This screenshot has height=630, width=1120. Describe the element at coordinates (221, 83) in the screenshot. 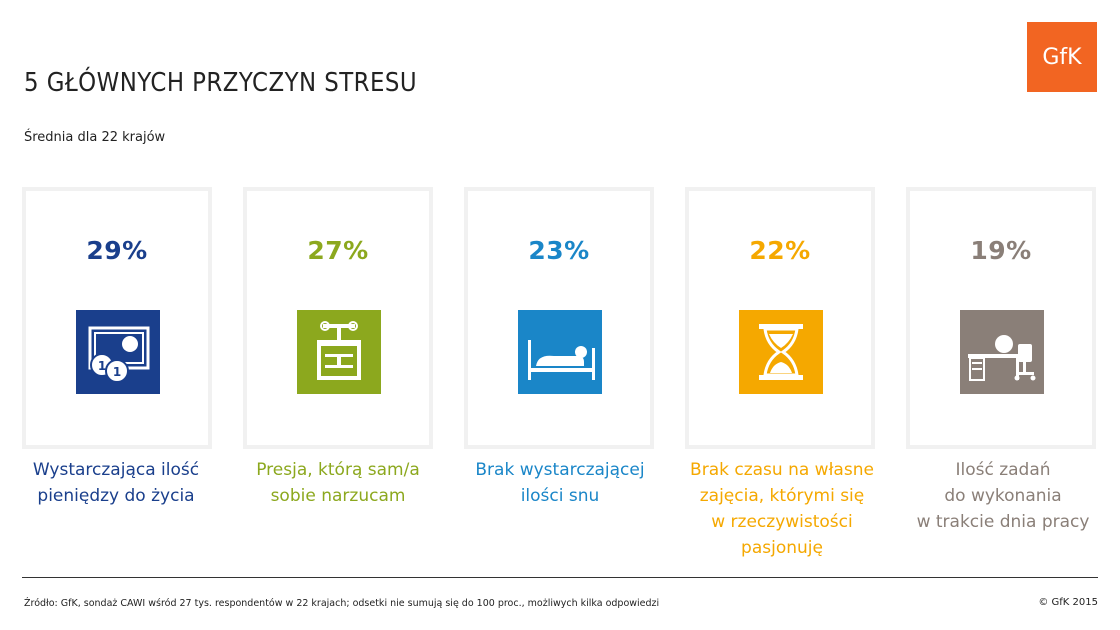

I see `page-title: 5 GŁÓWNYCH PRZYCZYN STRESU` at that location.